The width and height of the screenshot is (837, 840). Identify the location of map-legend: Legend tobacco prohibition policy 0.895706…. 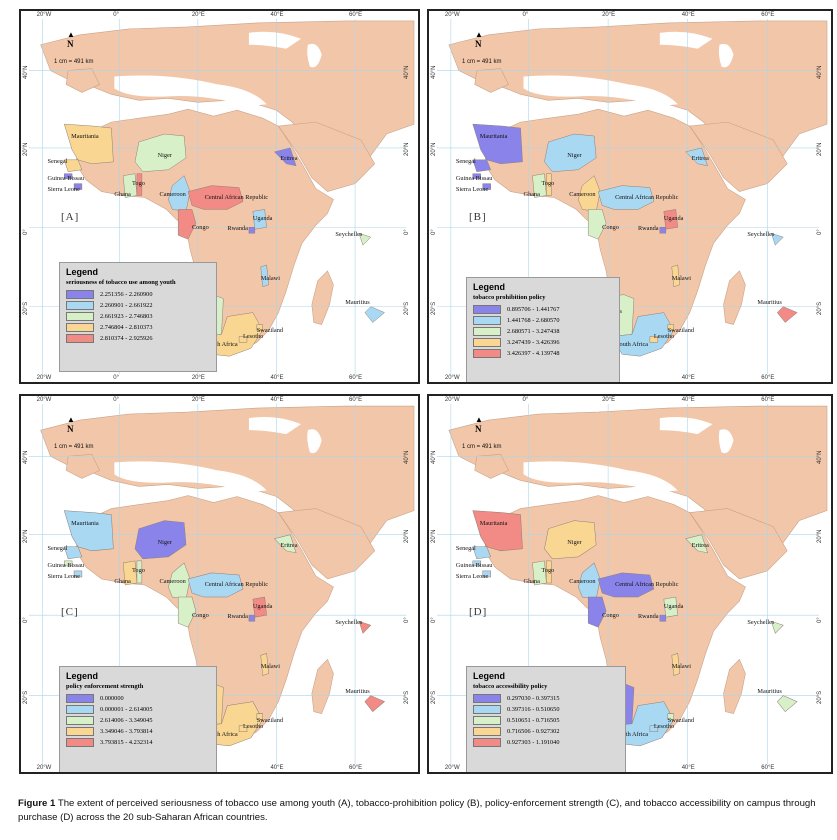
(543, 329).